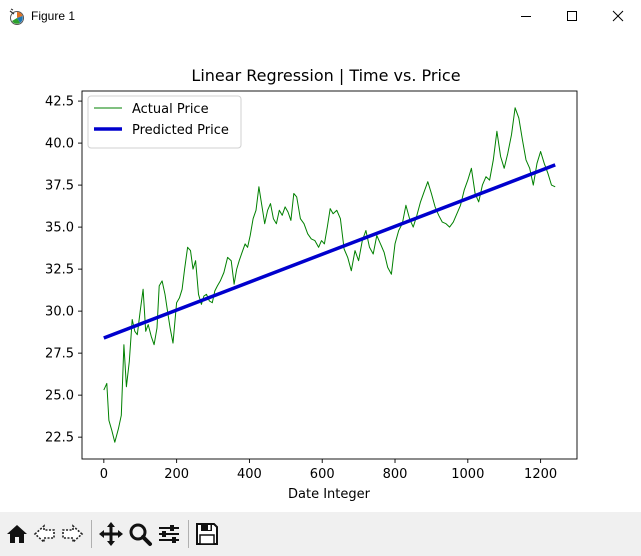  I want to click on minimize-button, so click(526, 16).